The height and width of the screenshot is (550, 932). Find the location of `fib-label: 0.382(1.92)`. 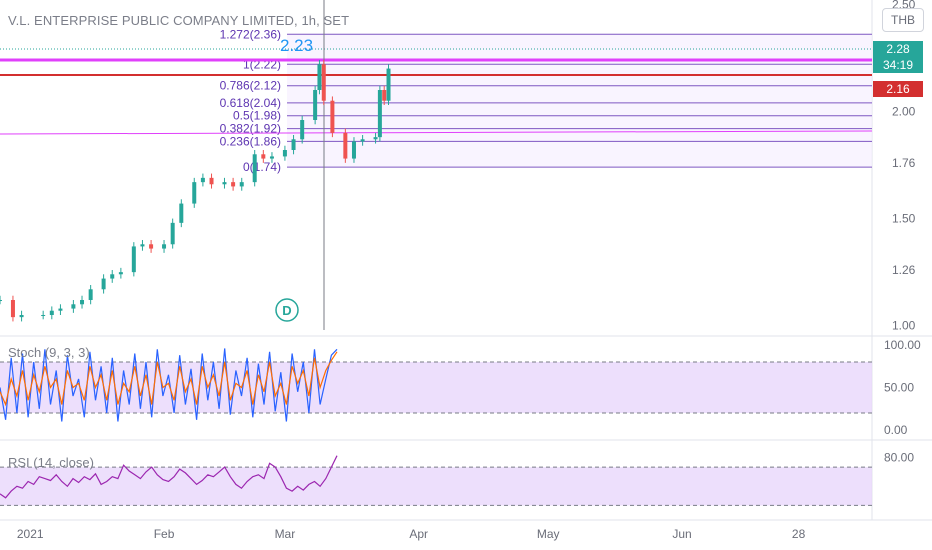

fib-label: 0.382(1.92) is located at coordinates (250, 129).